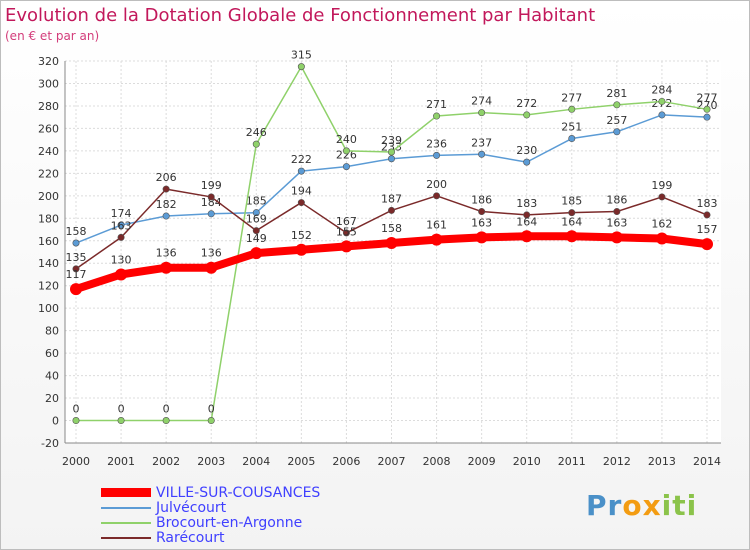 This screenshot has height=550, width=750. Describe the element at coordinates (707, 461) in the screenshot. I see `x-tick-label: 2014` at that location.